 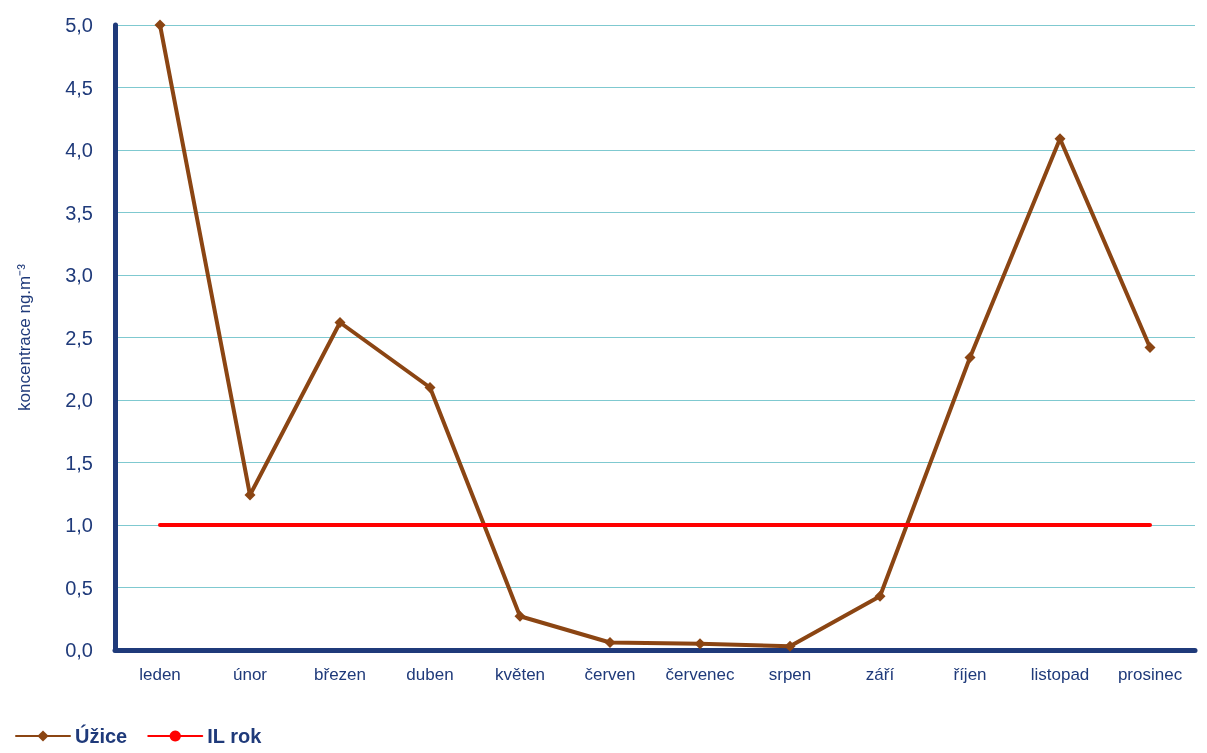 What do you see at coordinates (430, 674) in the screenshot?
I see `x-tick-label: duben` at bounding box center [430, 674].